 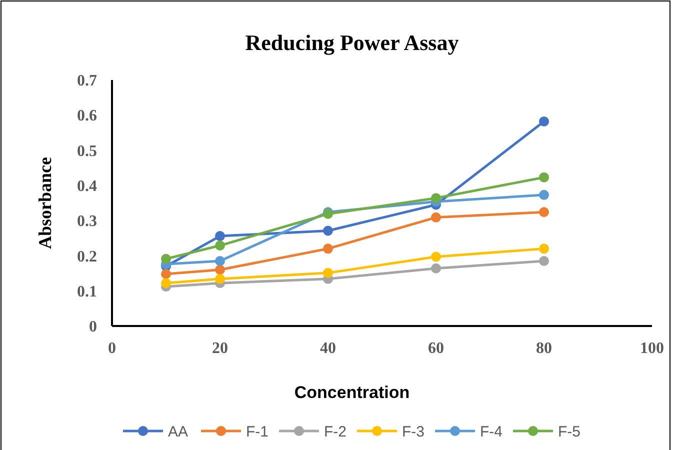 I want to click on y-tick-label: 0.1, so click(x=87, y=291).